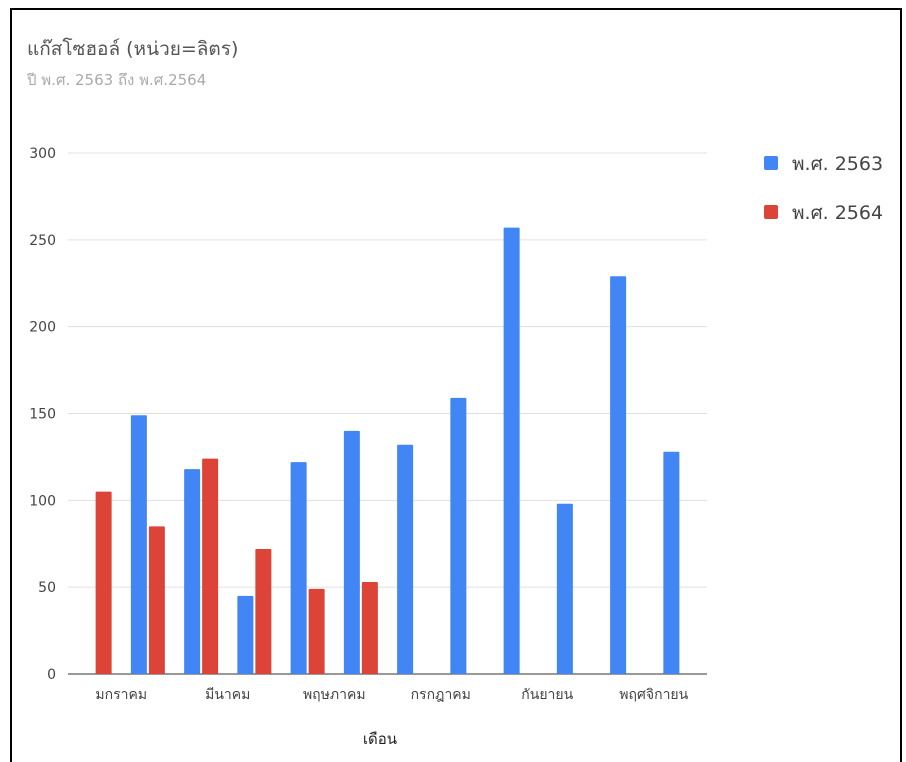 The height and width of the screenshot is (762, 906). What do you see at coordinates (653, 695) in the screenshot?
I see `x-tick-label: พฤศจิกายน` at bounding box center [653, 695].